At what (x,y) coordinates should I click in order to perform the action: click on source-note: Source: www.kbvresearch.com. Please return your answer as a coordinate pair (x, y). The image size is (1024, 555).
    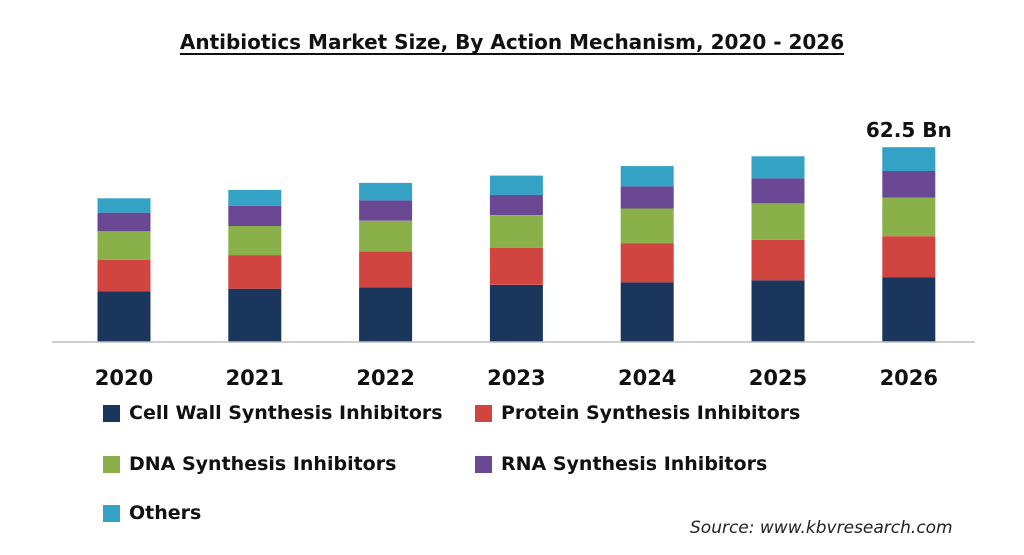
    Looking at the image, I should click on (821, 528).